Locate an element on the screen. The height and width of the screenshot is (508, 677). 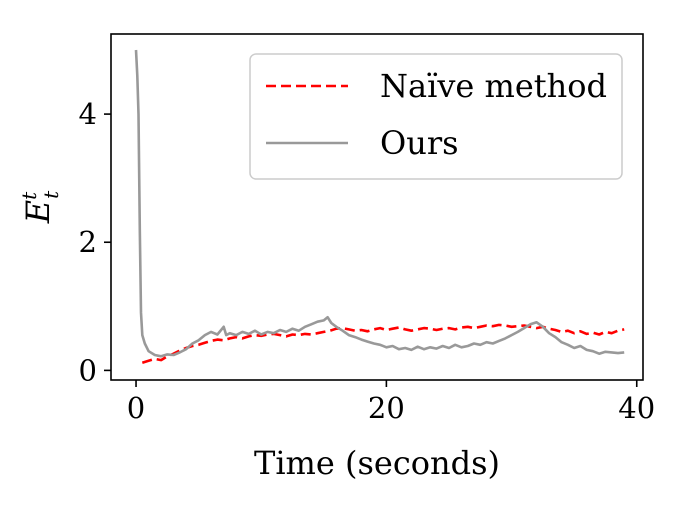
x-axis-label-text: Time (seconds) is located at coordinates (377, 463).